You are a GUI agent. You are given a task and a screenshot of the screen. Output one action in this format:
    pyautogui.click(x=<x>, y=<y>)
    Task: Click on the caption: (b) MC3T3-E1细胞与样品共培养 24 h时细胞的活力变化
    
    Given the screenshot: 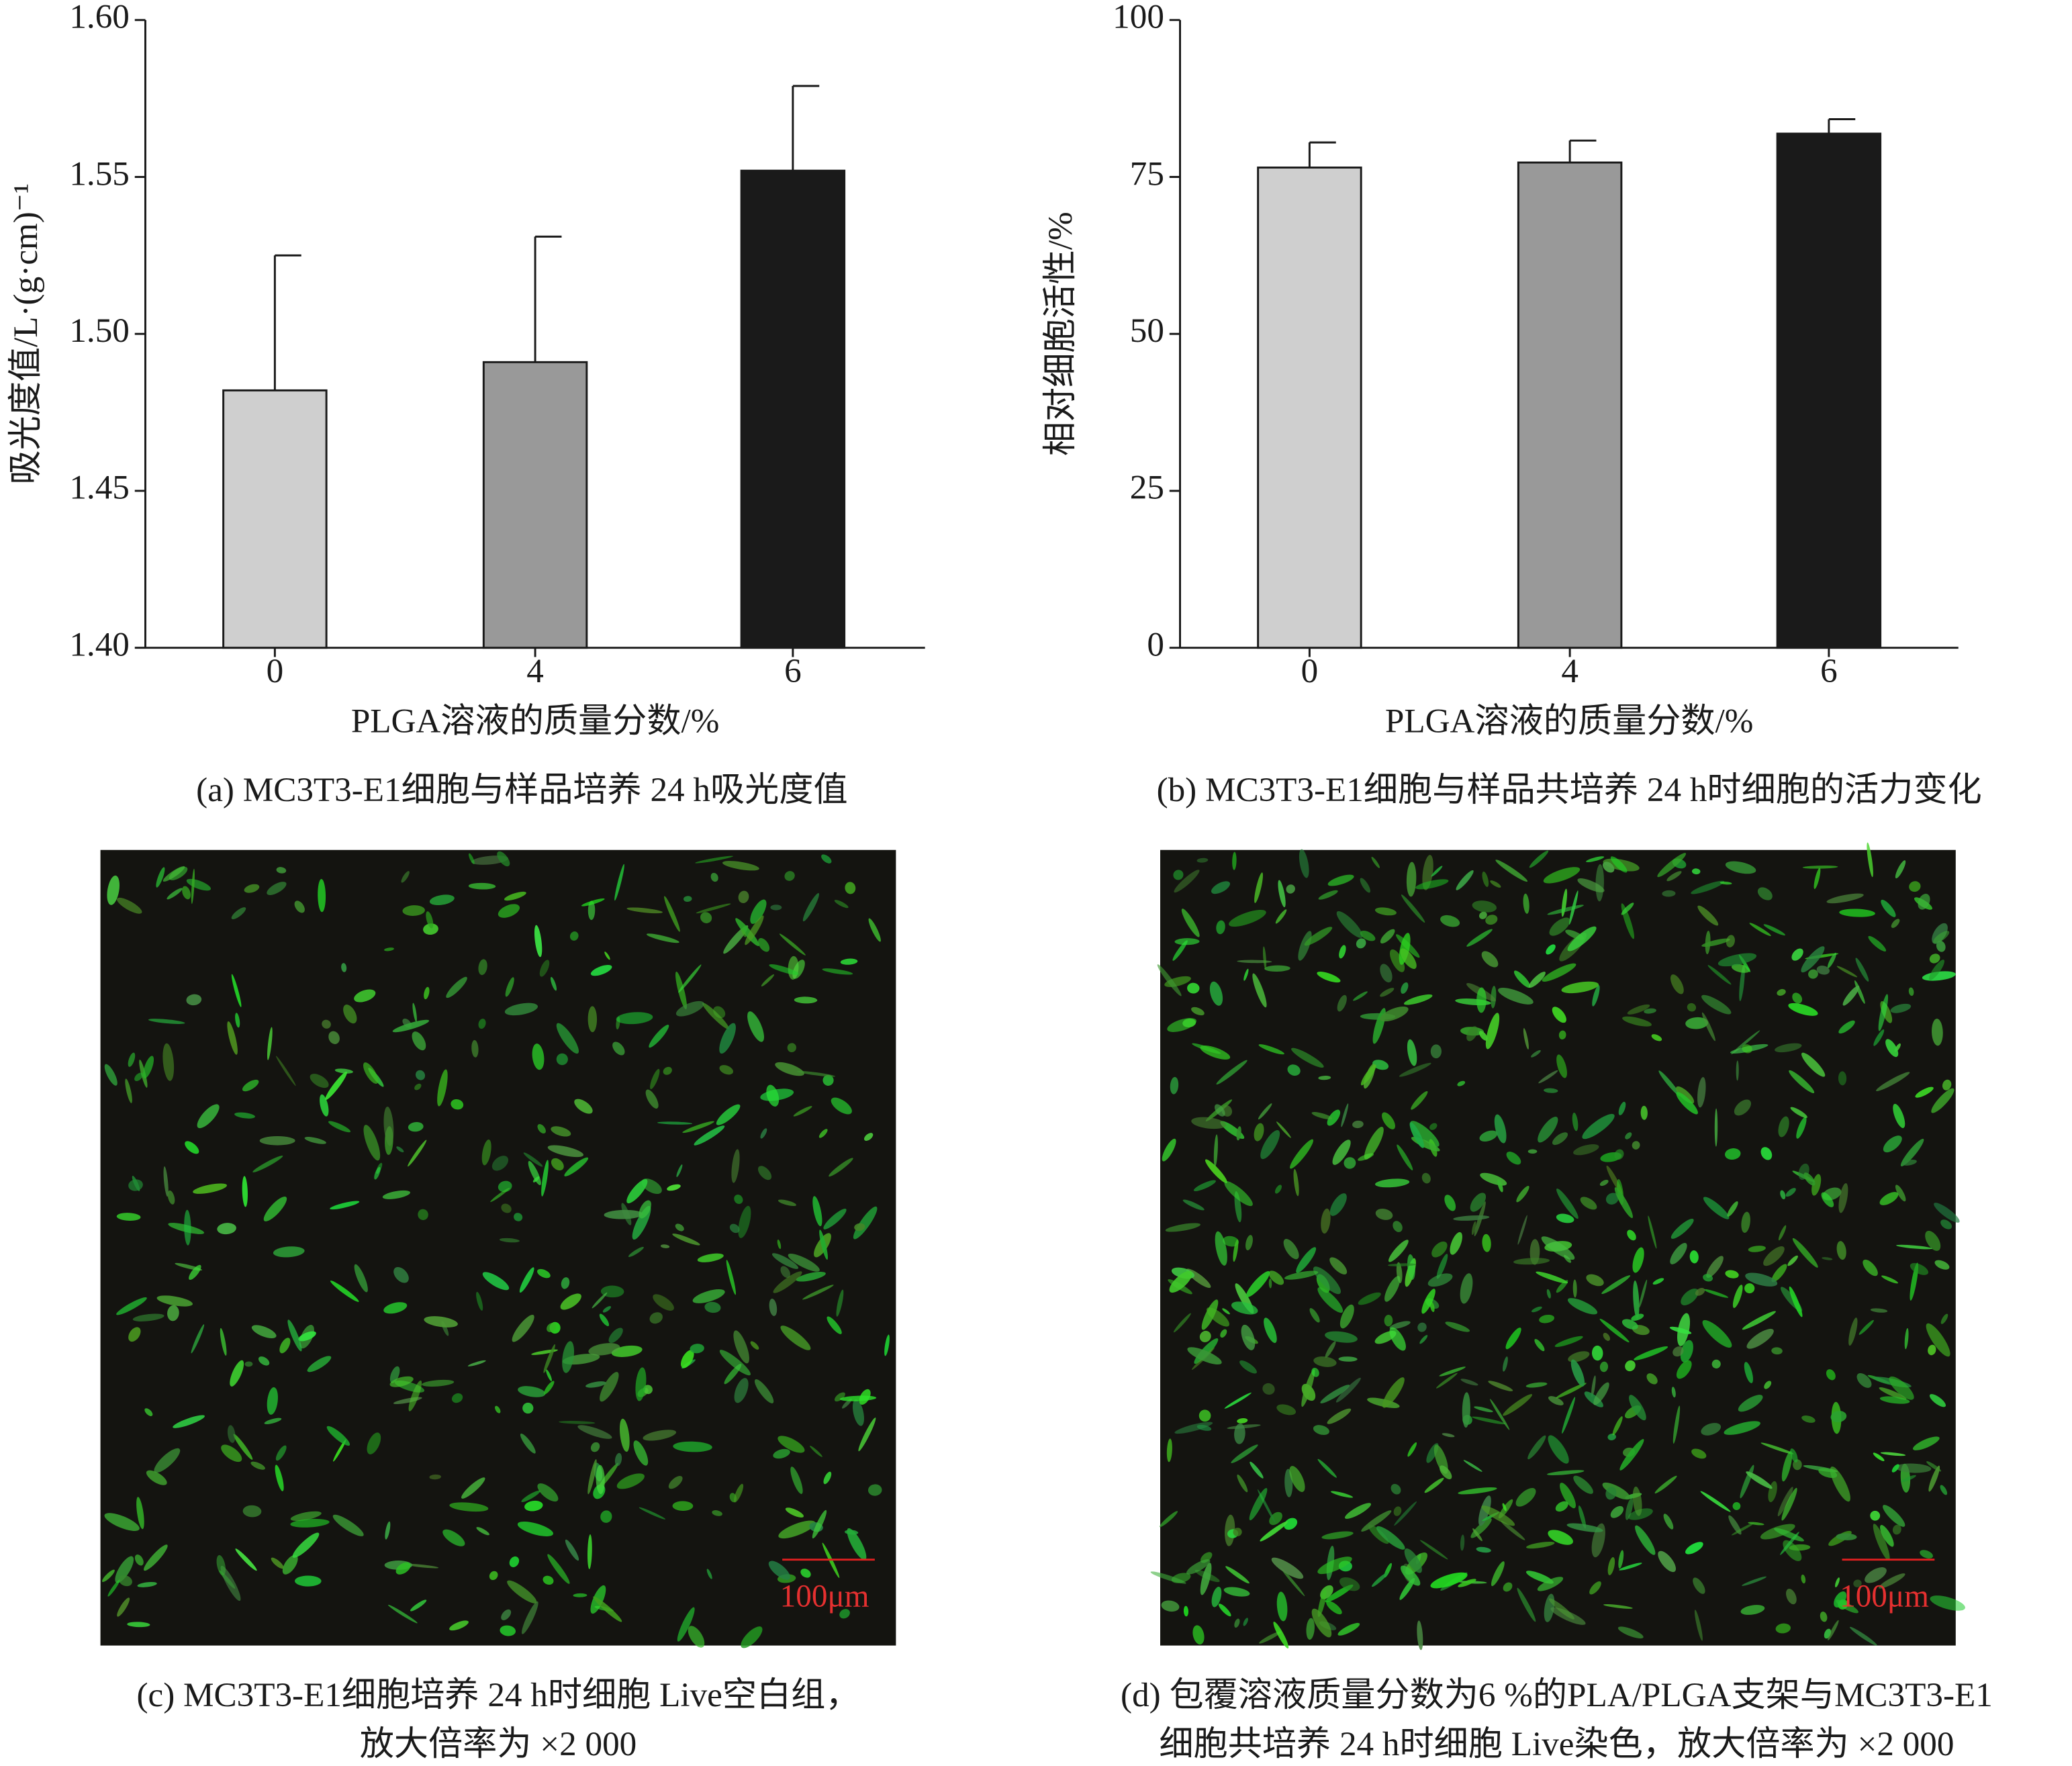 What is the action you would take?
    pyautogui.click(x=1570, y=790)
    